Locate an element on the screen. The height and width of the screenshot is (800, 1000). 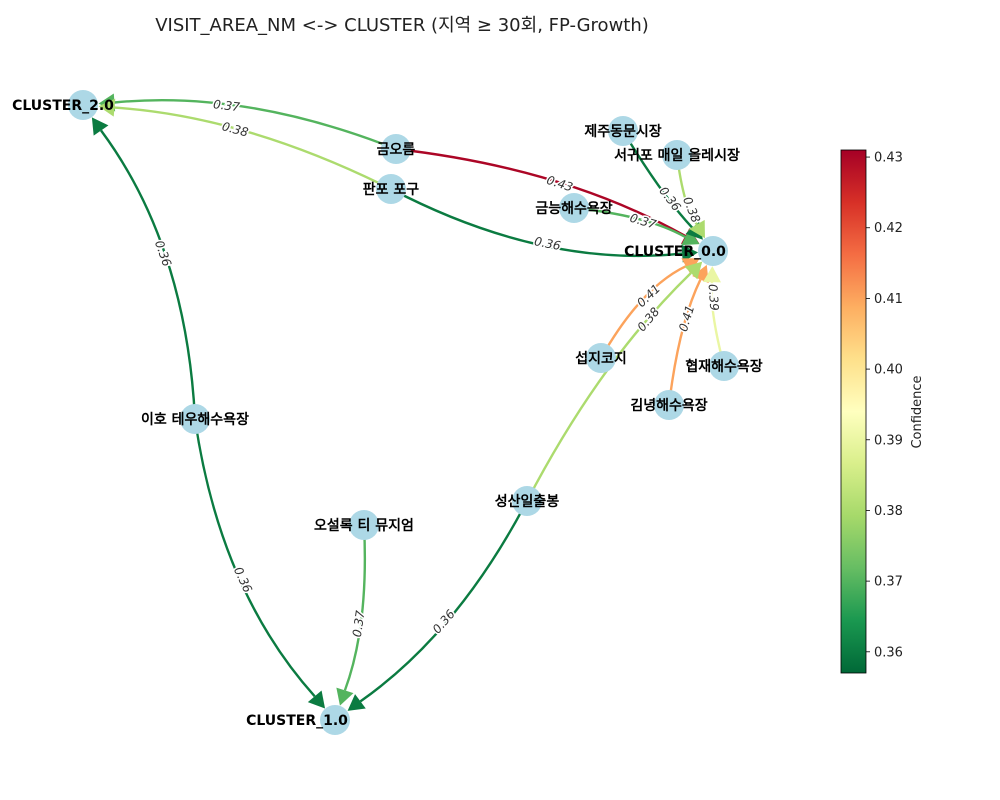
node-circle-geumneung is located at coordinates (574, 208).